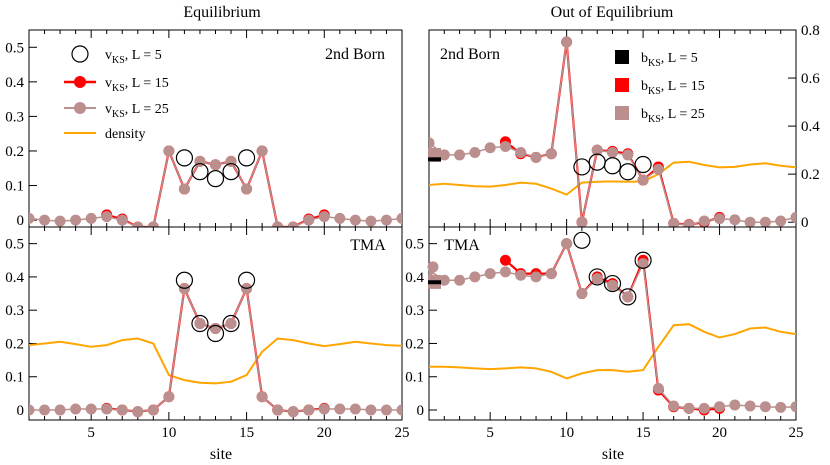 The width and height of the screenshot is (830, 465). Describe the element at coordinates (490, 433) in the screenshot. I see `x-tick-label: 5` at that location.